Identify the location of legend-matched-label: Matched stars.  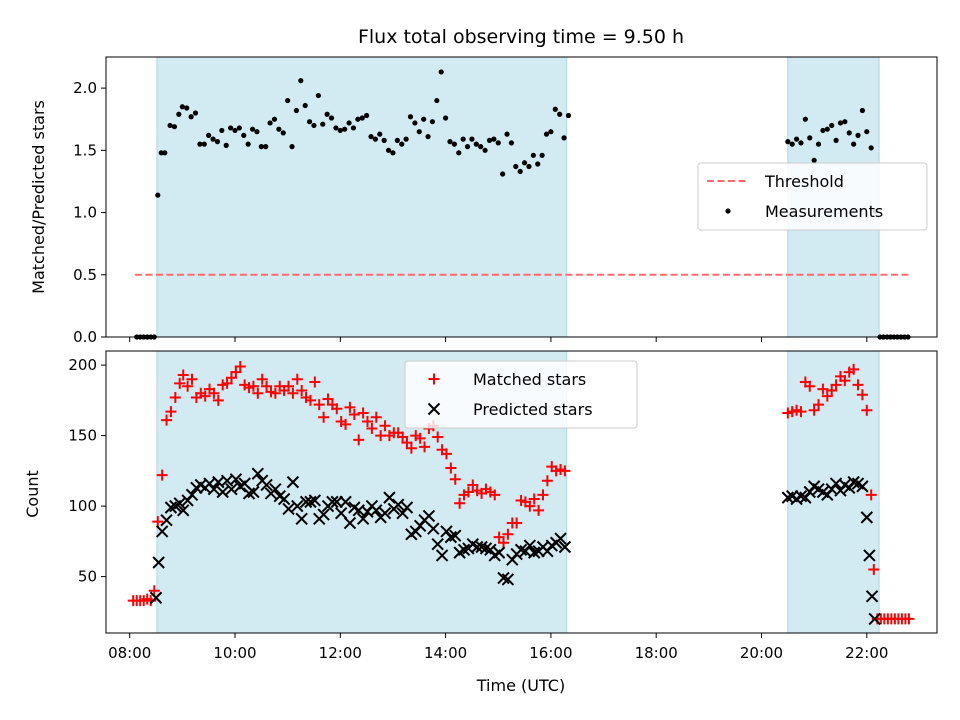
(529, 379).